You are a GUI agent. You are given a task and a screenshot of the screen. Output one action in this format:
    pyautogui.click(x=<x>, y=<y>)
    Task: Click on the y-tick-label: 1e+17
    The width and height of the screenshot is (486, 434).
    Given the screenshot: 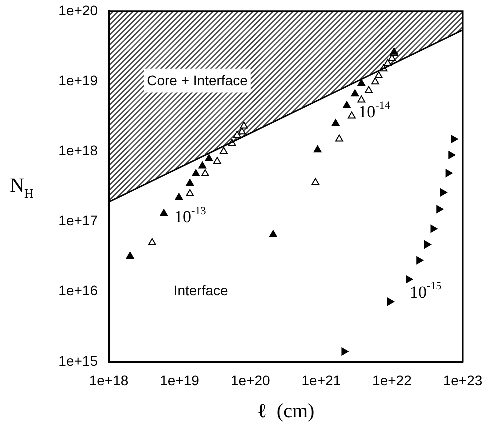 What is the action you would take?
    pyautogui.click(x=78, y=220)
    